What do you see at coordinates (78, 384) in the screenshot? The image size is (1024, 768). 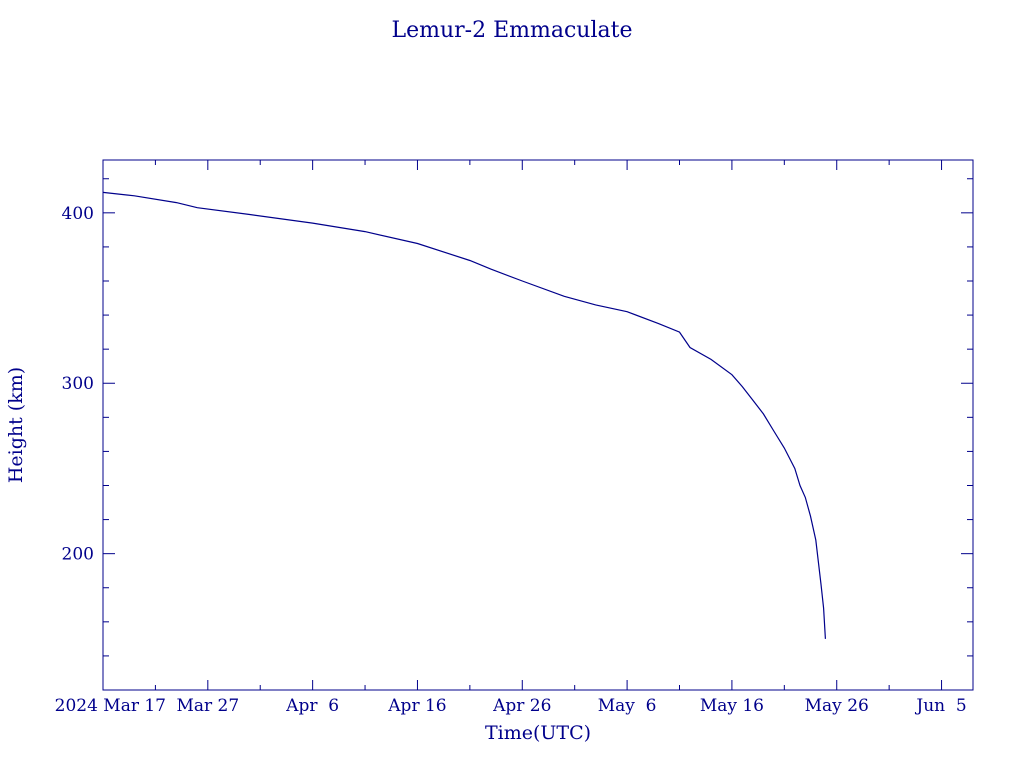 I see `y-tick-label: 300` at bounding box center [78, 384].